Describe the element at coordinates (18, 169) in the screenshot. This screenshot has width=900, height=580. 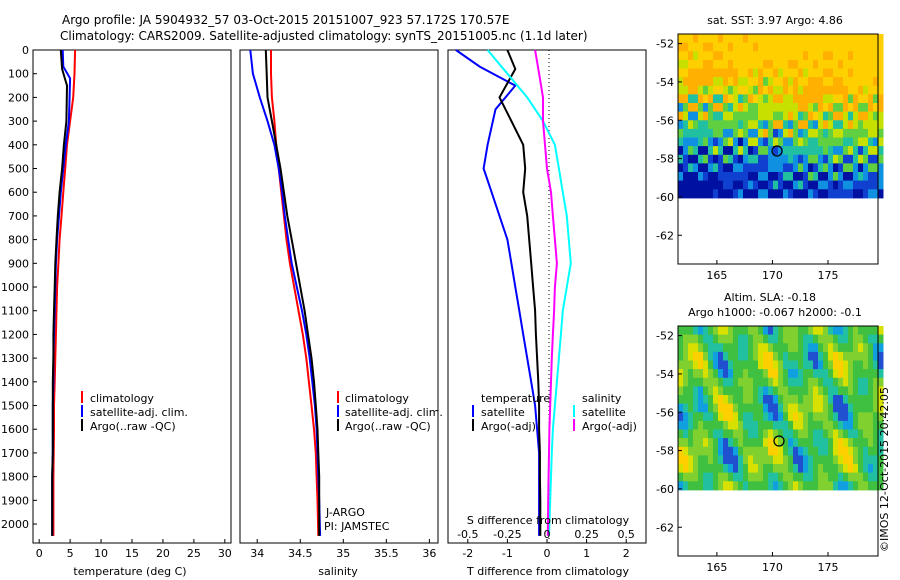
I see `y-tick-label: 500` at that location.